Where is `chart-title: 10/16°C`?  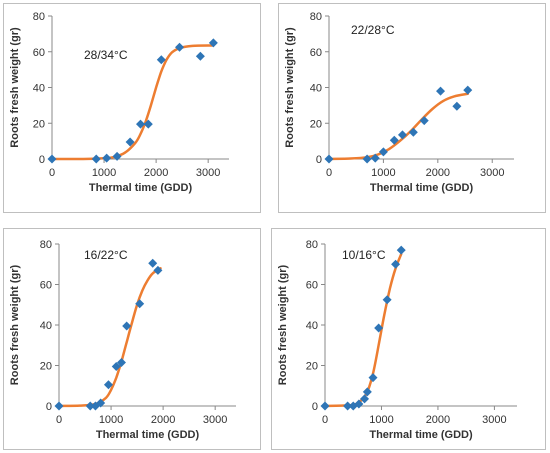
chart-title: 10/16°C is located at coordinates (364, 255).